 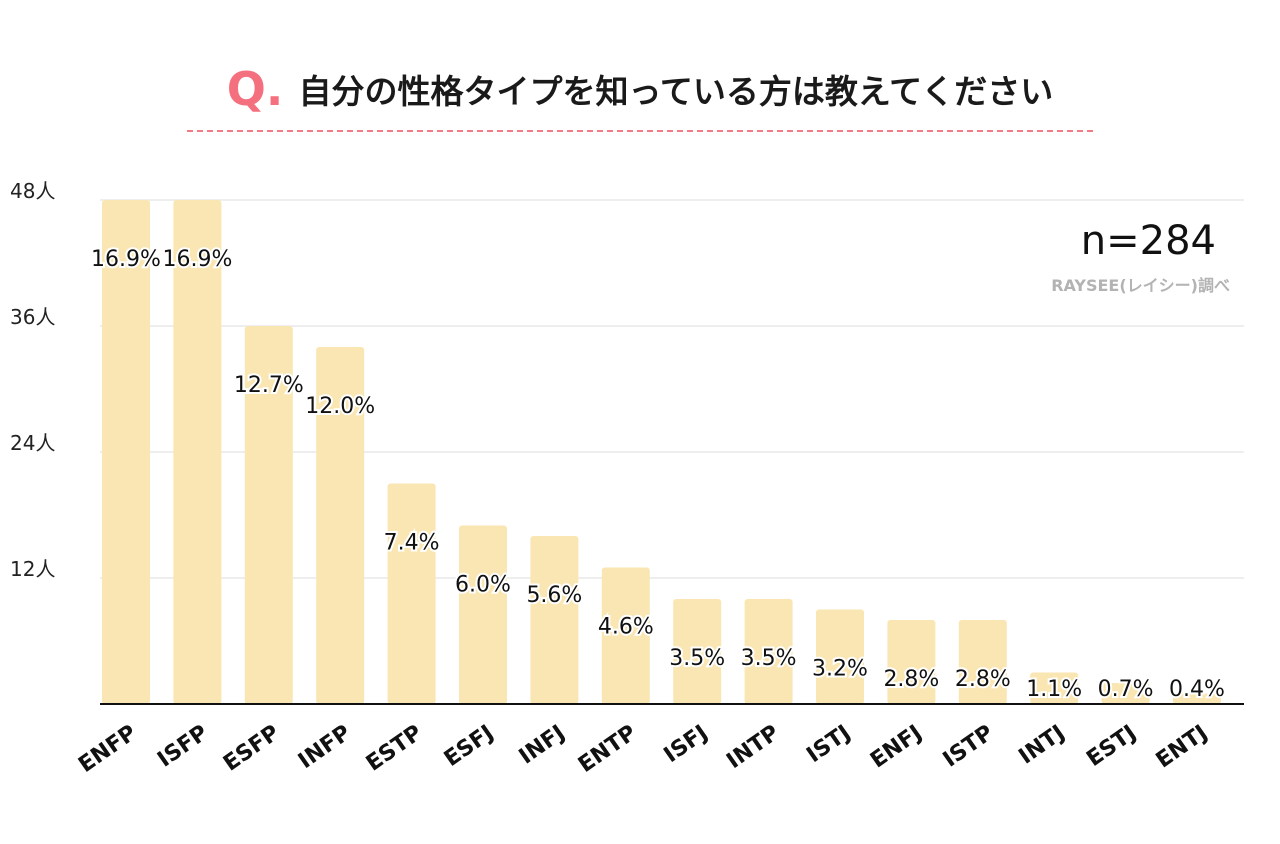 I want to click on title-divider, so click(x=640, y=131).